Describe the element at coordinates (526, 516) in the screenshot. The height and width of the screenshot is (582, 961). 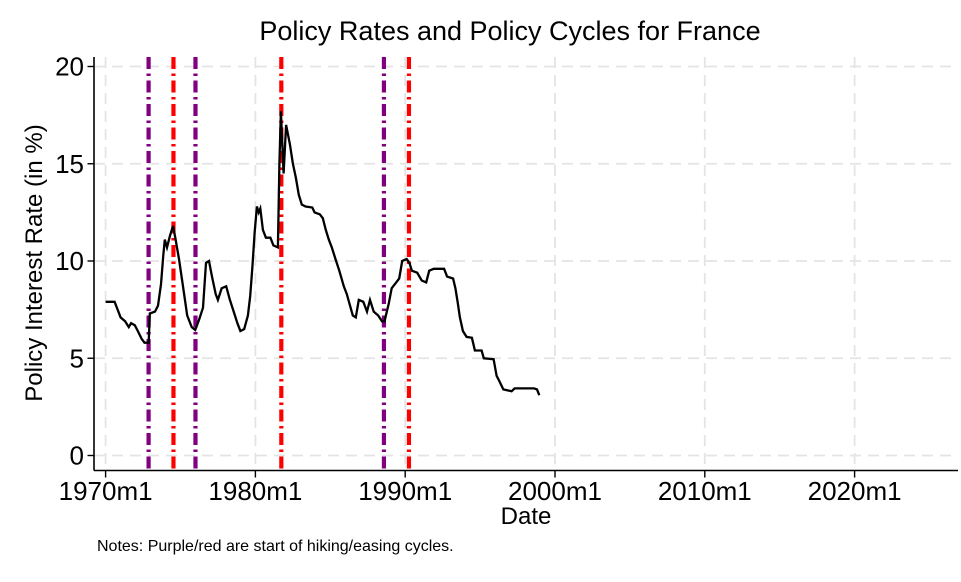
I see `x-axis-label: Date` at that location.